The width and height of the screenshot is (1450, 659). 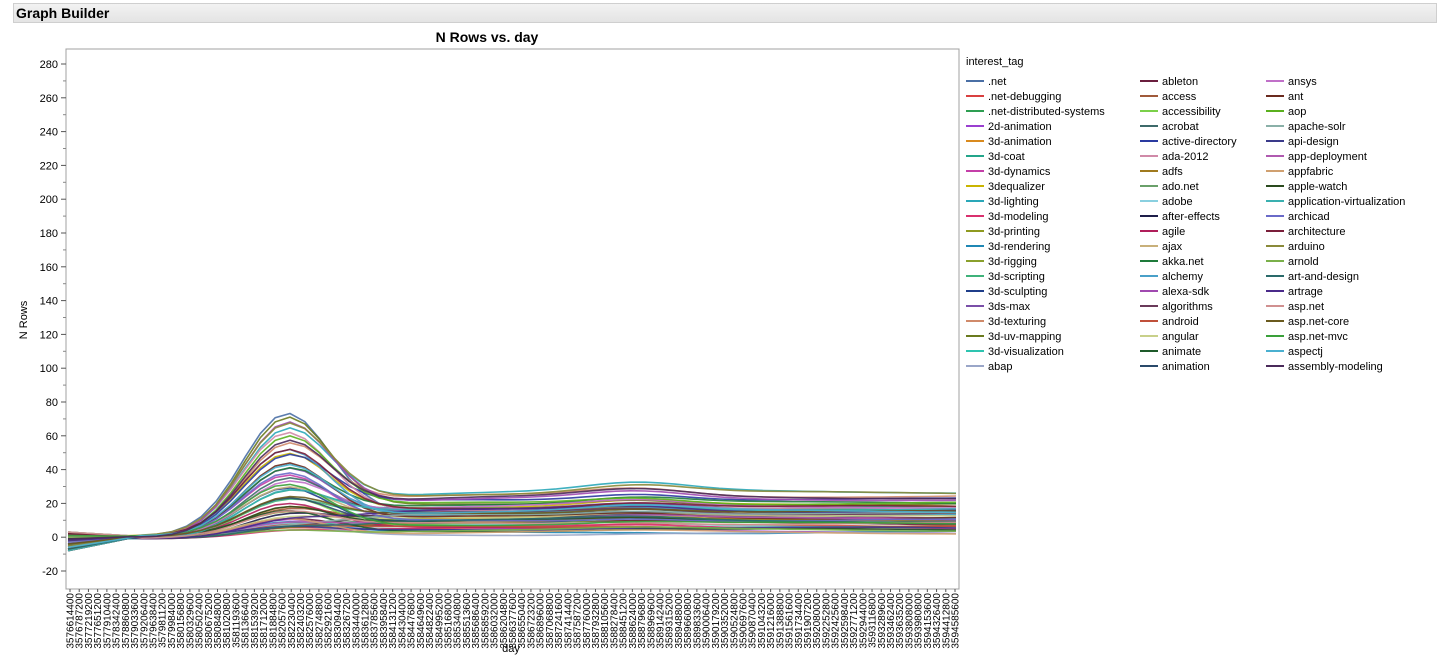 What do you see at coordinates (986, 82) in the screenshot?
I see `legend-item: .net` at bounding box center [986, 82].